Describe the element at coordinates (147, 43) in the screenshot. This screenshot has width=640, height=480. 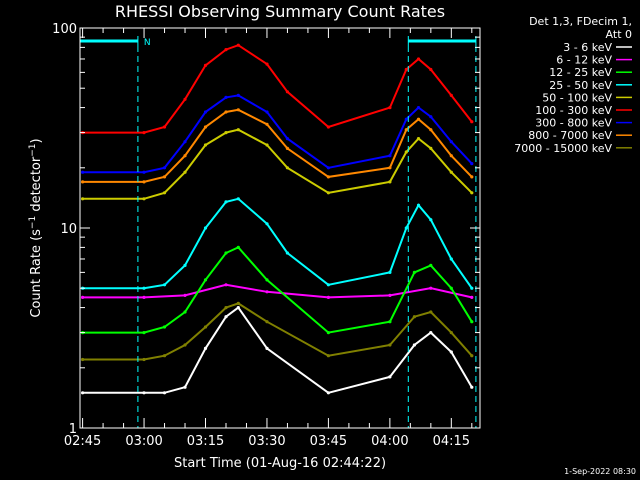
I see `night-label: N` at that location.